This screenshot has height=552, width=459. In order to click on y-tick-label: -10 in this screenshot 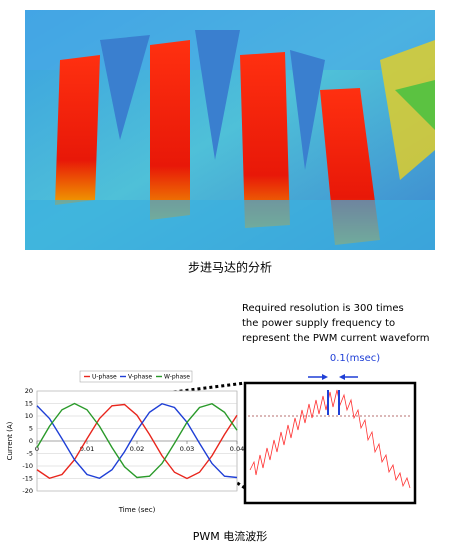, I will do `click(27, 466)`.